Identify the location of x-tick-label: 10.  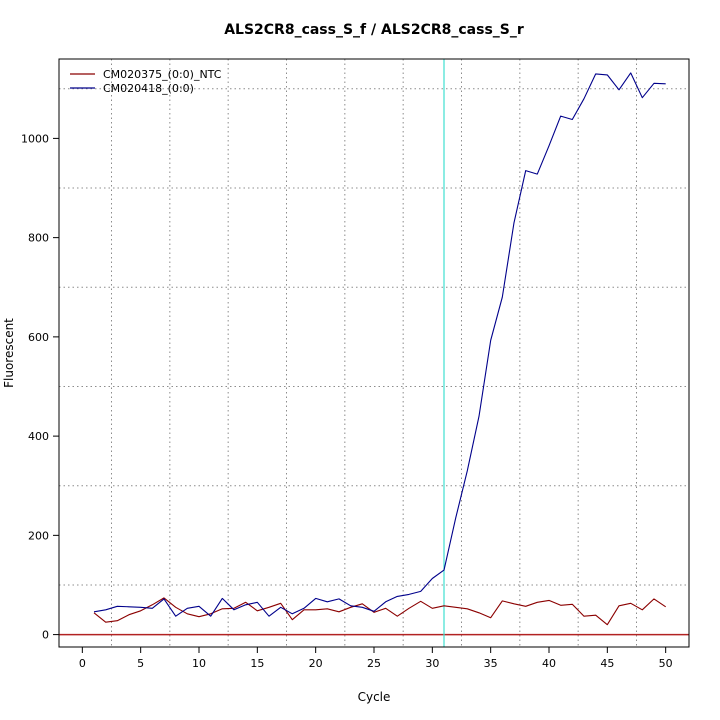
(199, 663).